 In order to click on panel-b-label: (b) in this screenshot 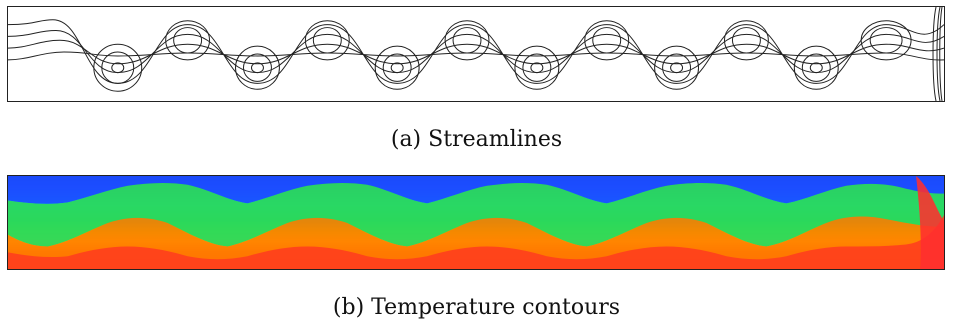, I will do `click(348, 307)`.